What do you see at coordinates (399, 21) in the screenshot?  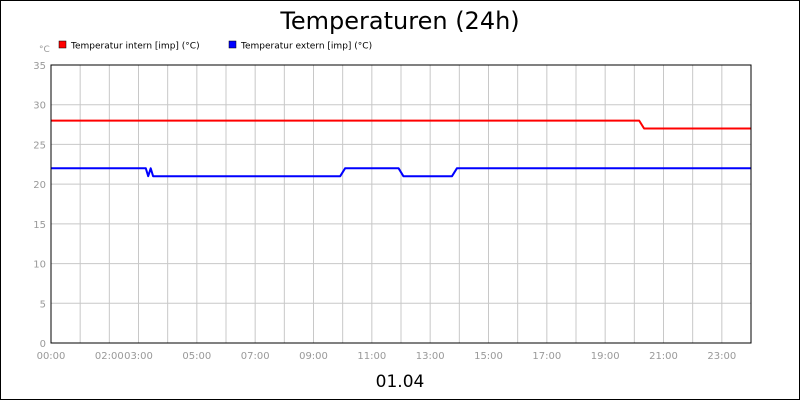 I see `chart-title: Temperaturen (24h)` at bounding box center [399, 21].